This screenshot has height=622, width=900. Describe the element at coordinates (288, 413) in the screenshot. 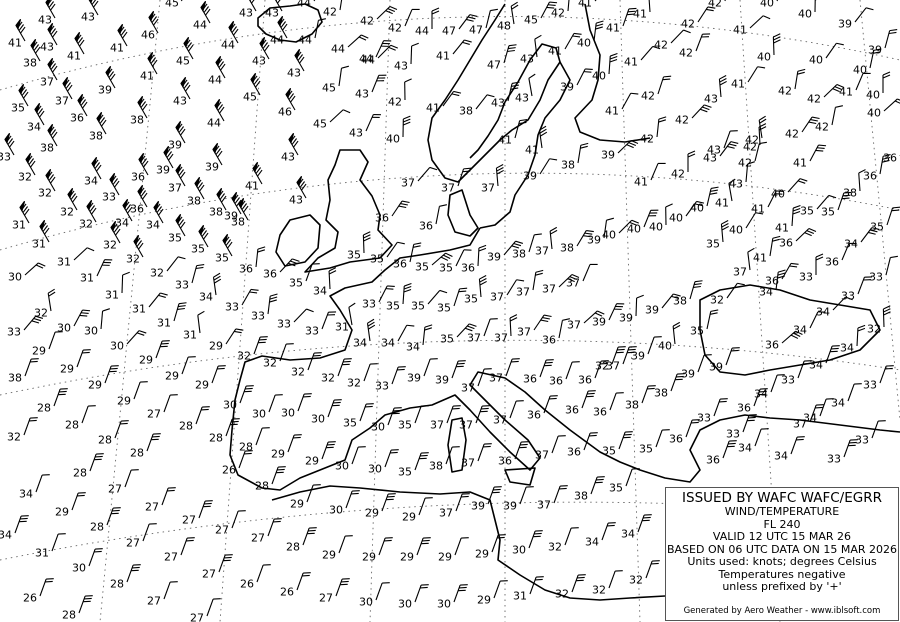

I see `temperature-label: 30` at that location.